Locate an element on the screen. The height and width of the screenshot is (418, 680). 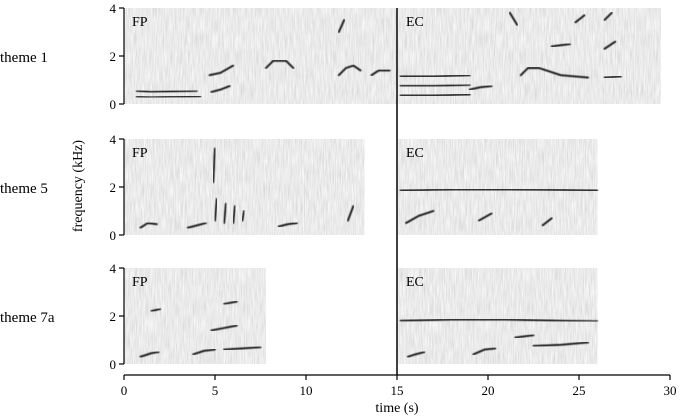
x-axis-label: time (s) is located at coordinates (396, 408).